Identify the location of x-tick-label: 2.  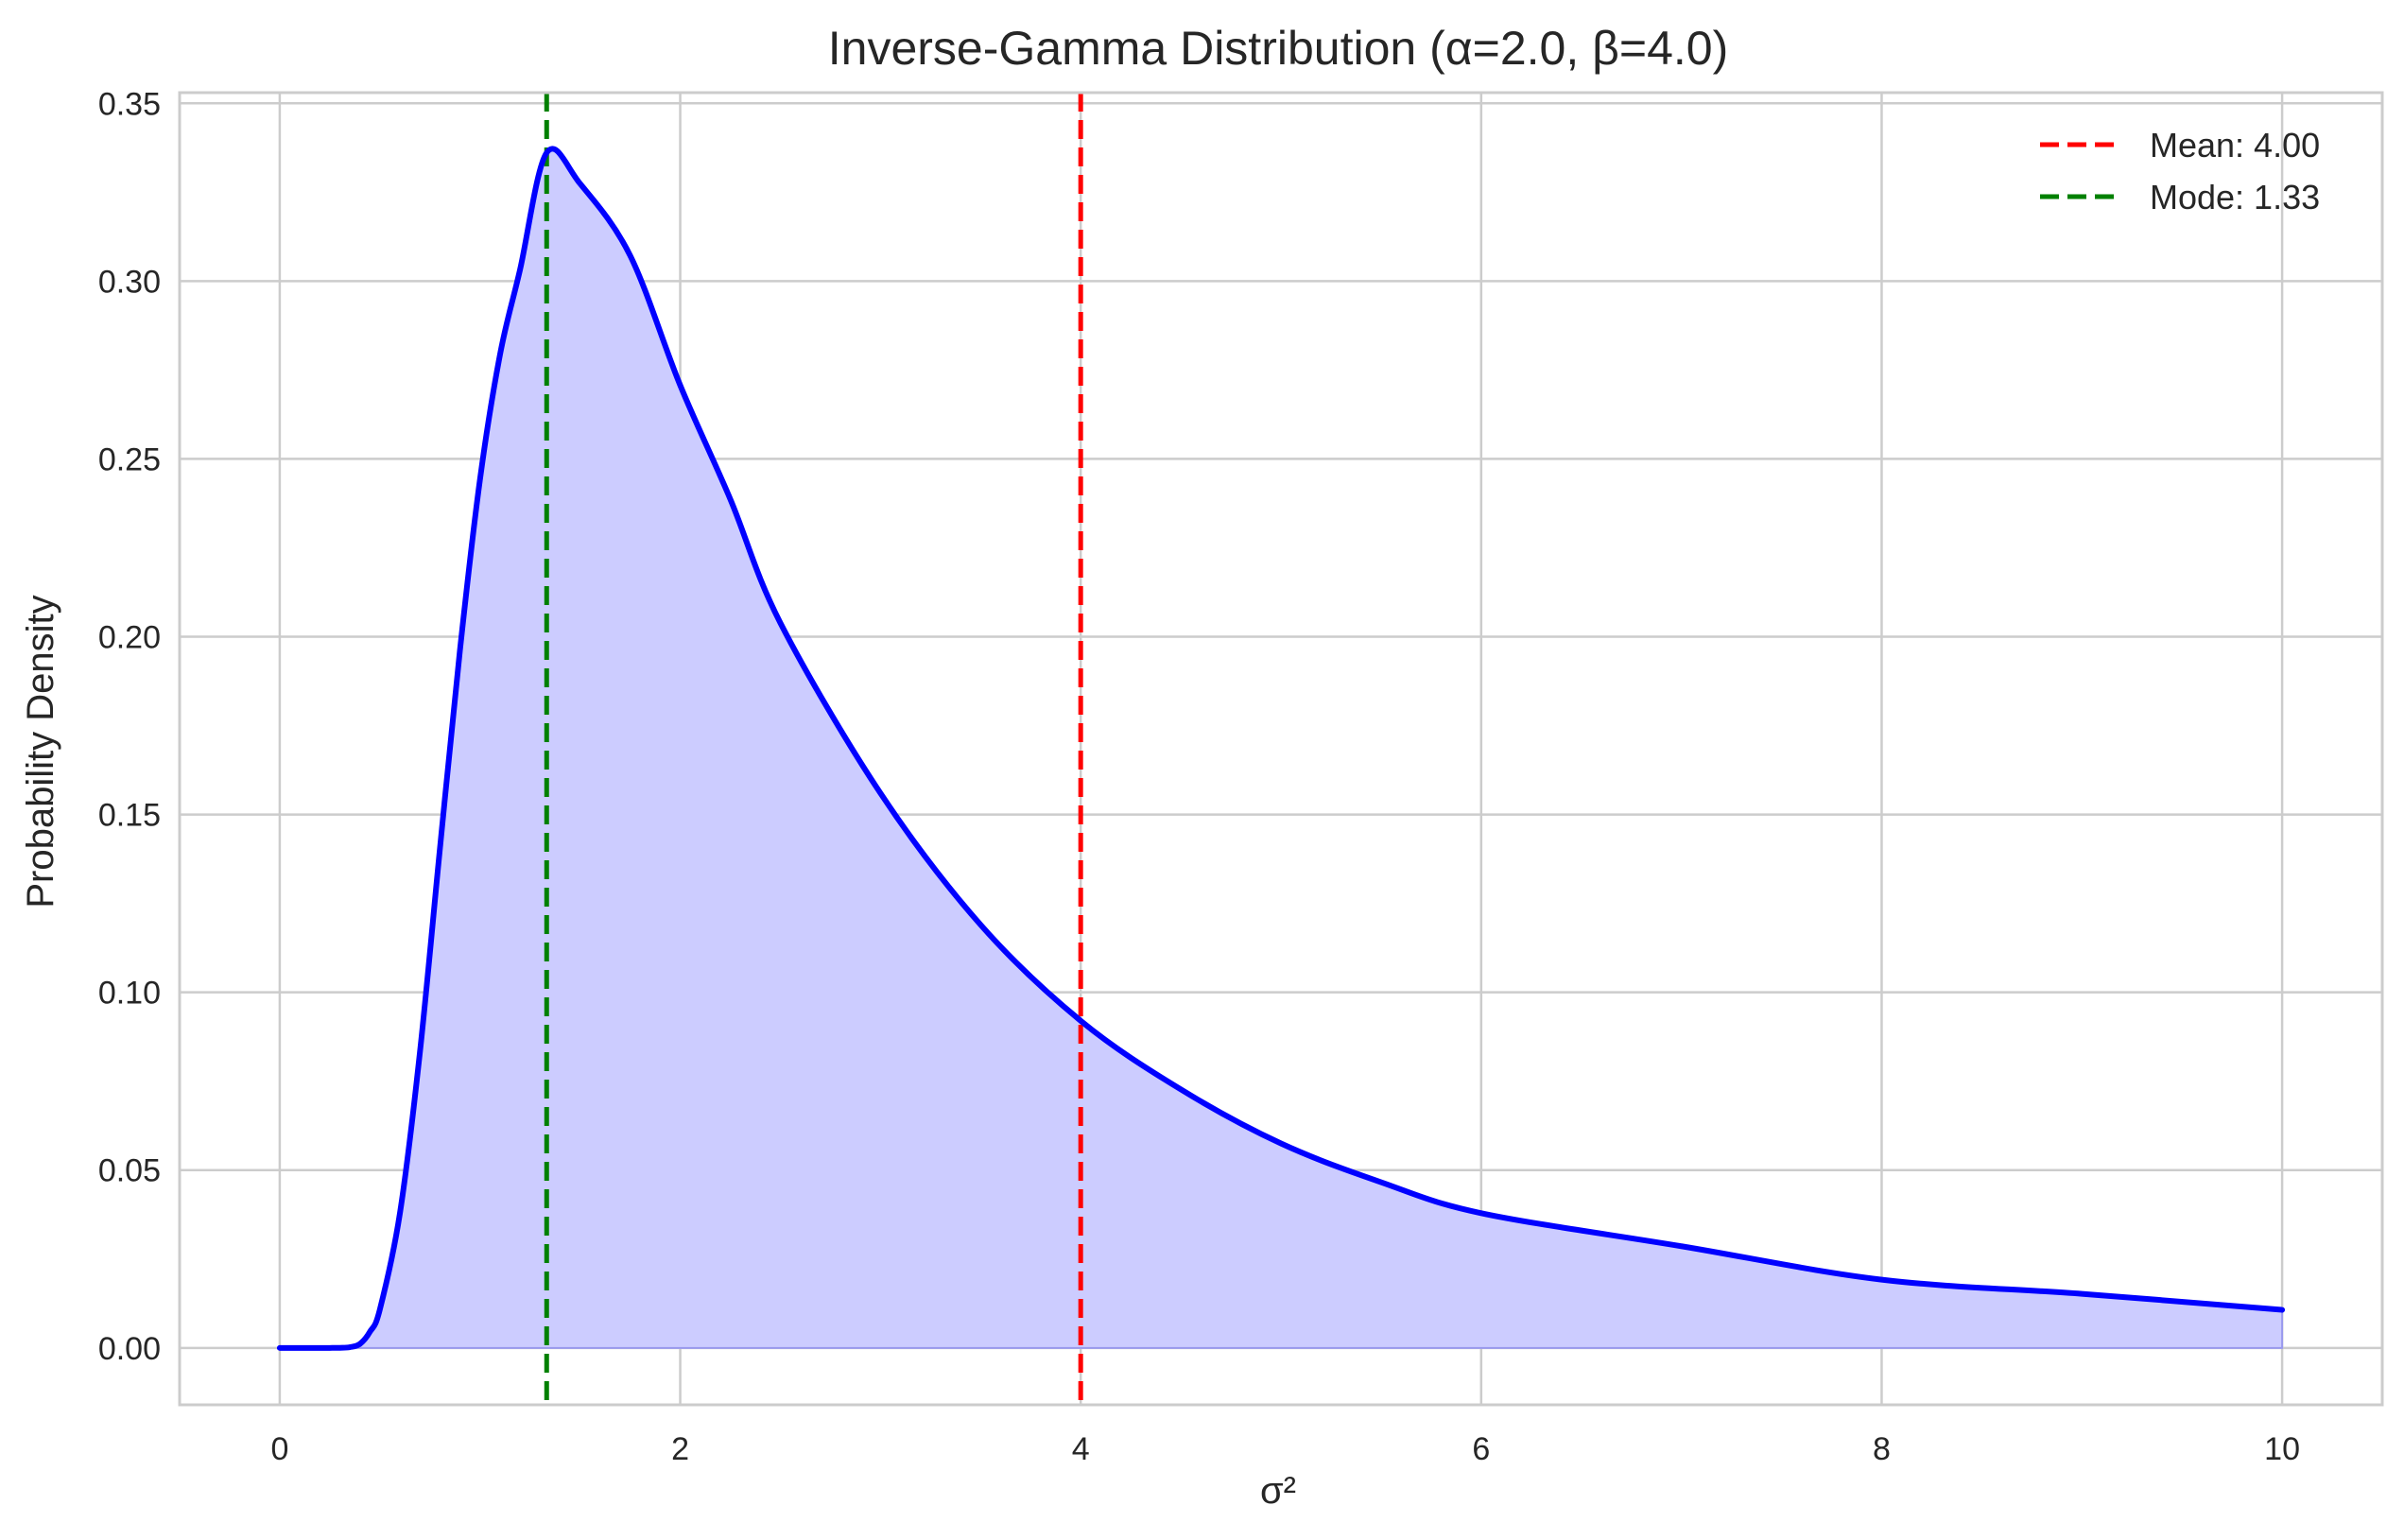
(680, 1449).